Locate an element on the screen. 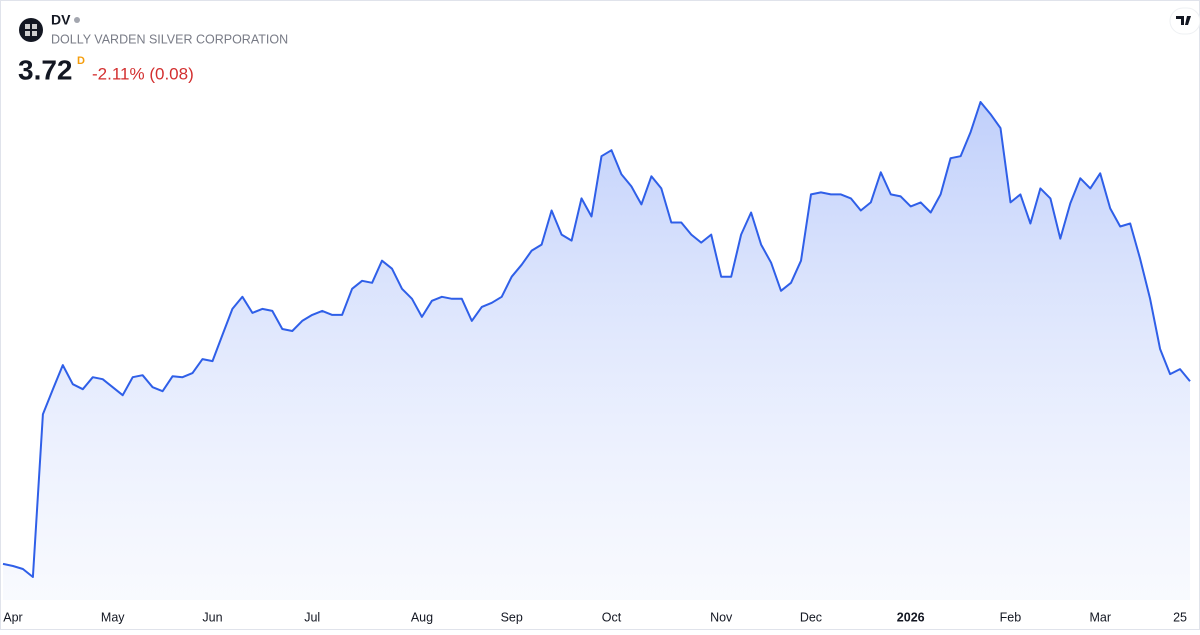 The width and height of the screenshot is (1200, 635). company-name: DOLLY VARDEN SILVER CORPORATION is located at coordinates (169, 39).